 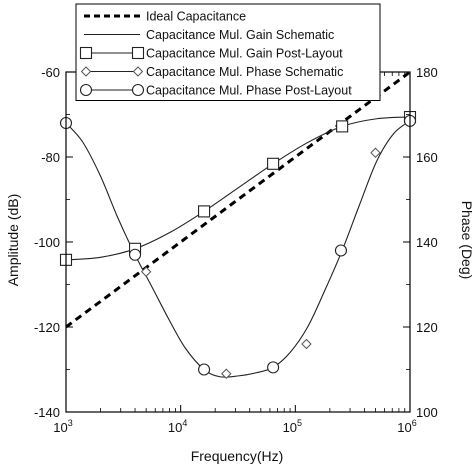 What do you see at coordinates (427, 242) in the screenshot?
I see `y-right-tick-label: 140` at bounding box center [427, 242].